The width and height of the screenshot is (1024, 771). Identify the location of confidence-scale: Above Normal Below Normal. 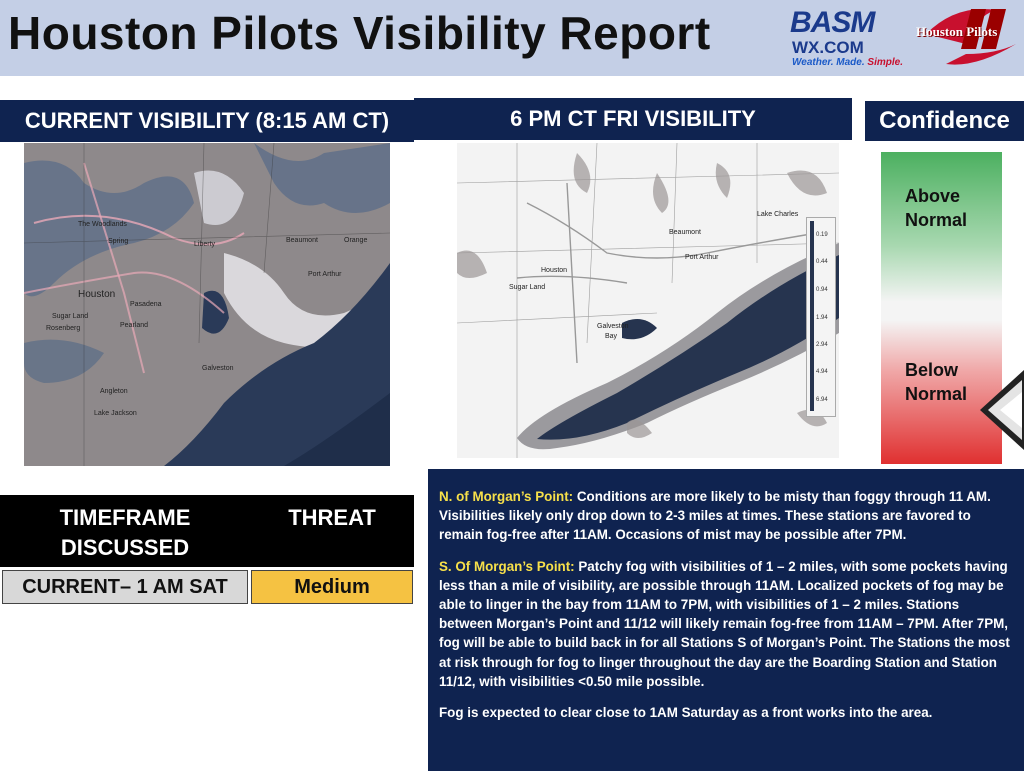
(941, 308).